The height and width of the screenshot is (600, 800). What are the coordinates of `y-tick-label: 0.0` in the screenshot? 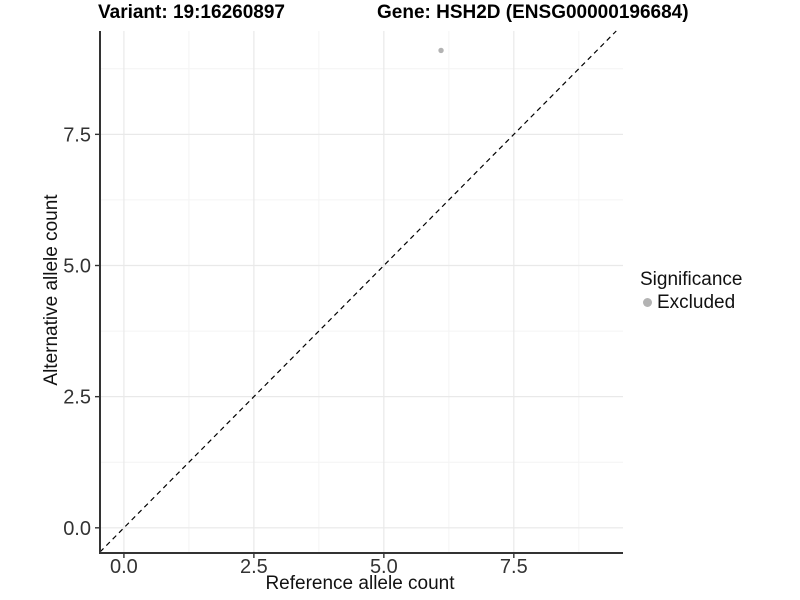 It's located at (77, 529).